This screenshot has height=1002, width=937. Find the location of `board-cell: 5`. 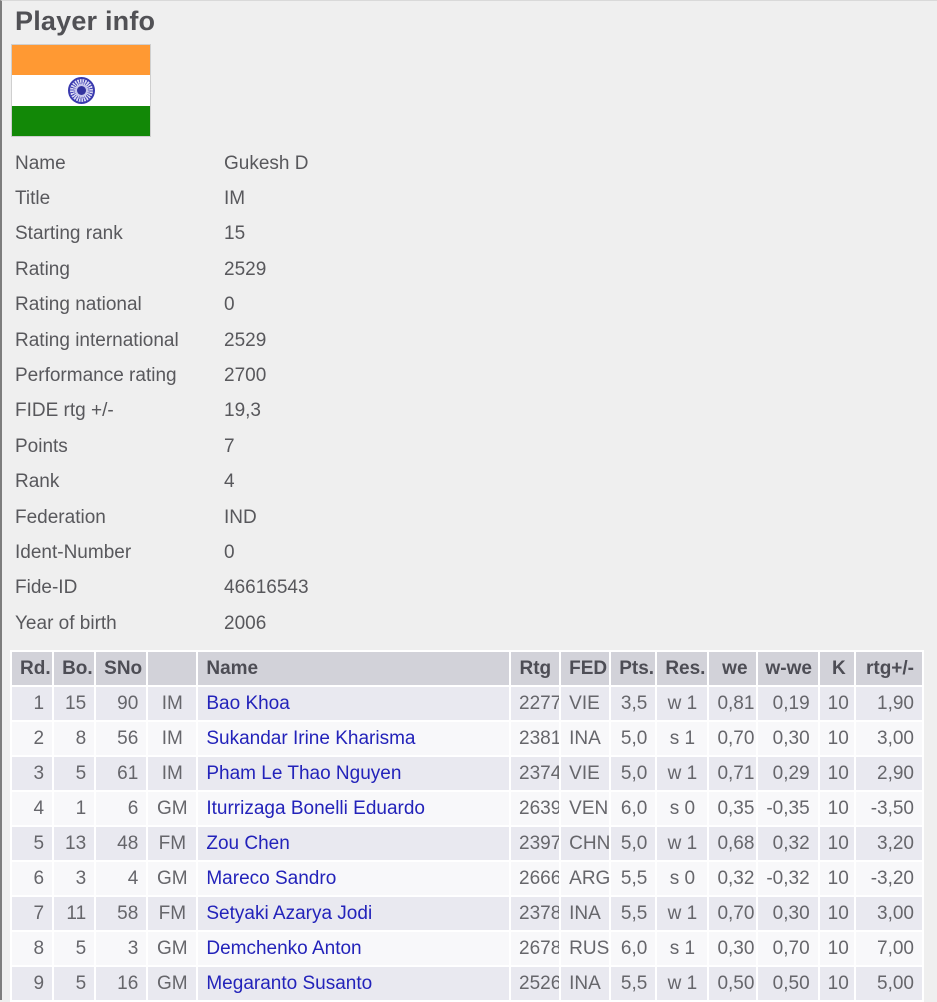

board-cell: 5 is located at coordinates (74, 984).